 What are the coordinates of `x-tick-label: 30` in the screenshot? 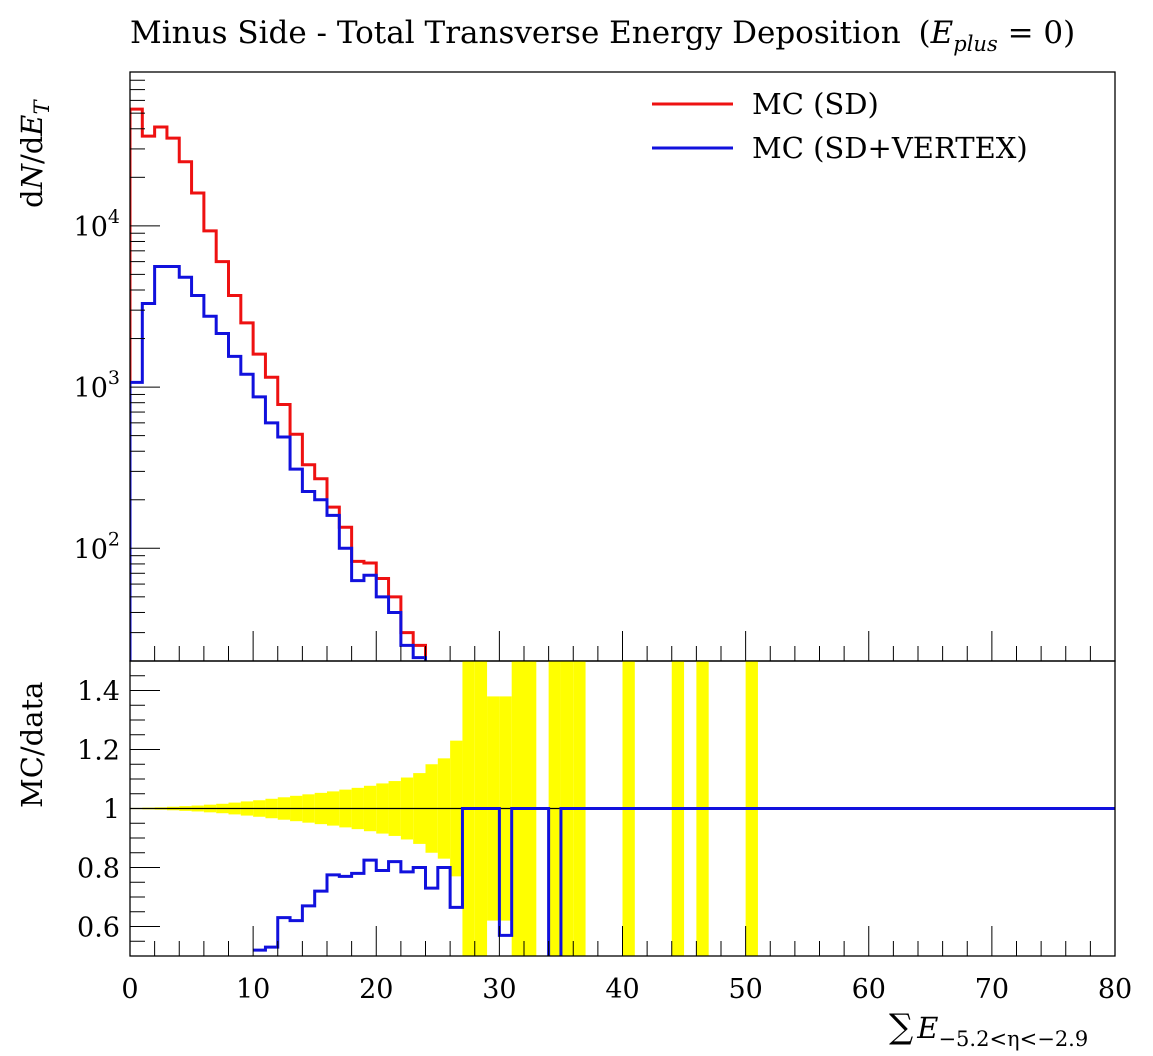 It's located at (499, 989).